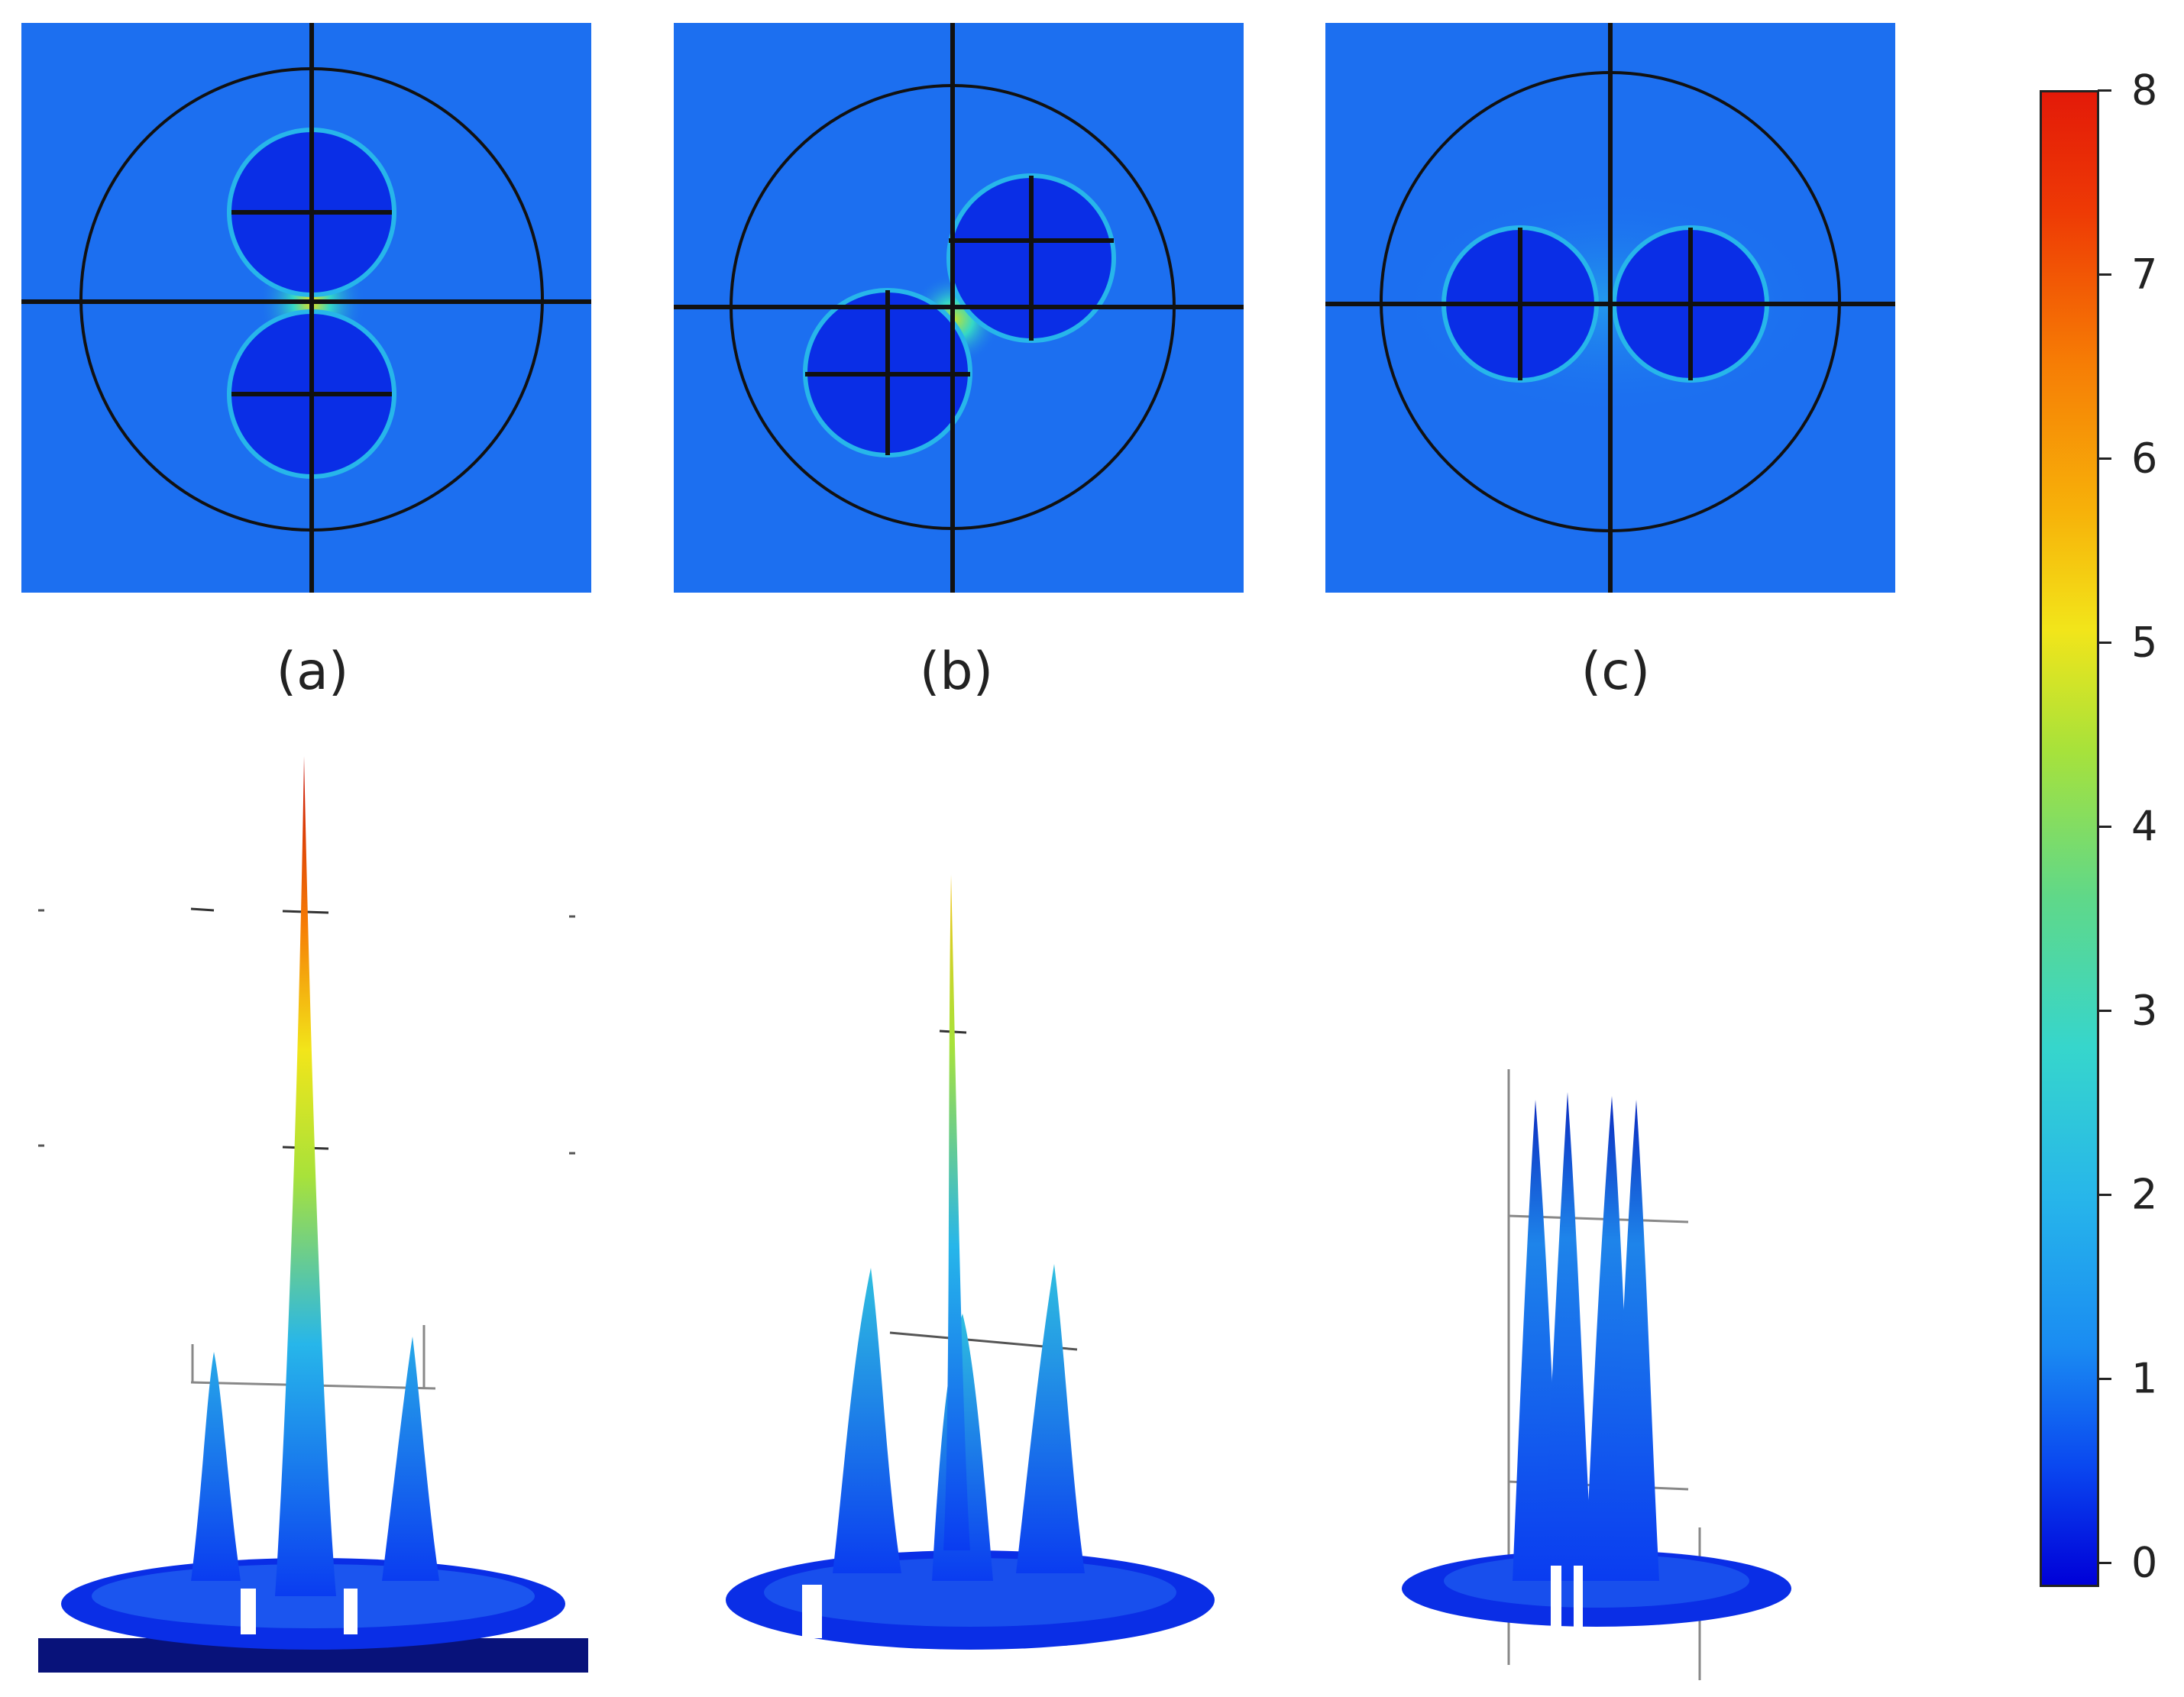 Image resolution: width=2184 pixels, height=1697 pixels. I want to click on colorbar-tick-label-3: 3, so click(2144, 1010).